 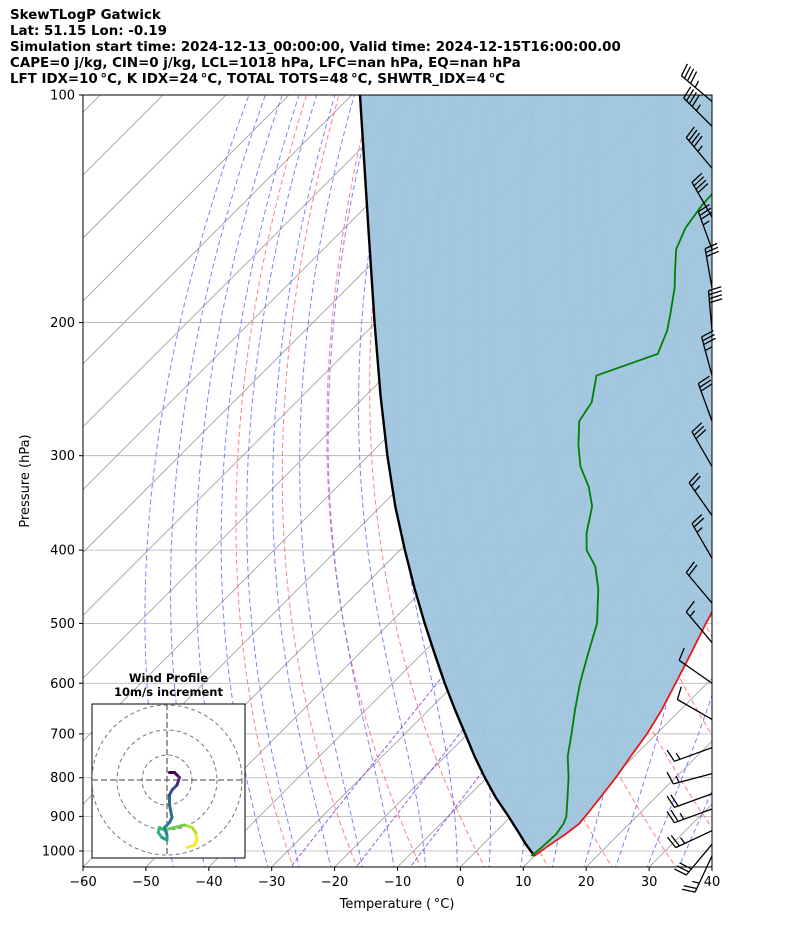 What do you see at coordinates (62, 817) in the screenshot?
I see `y-tick-label: 900` at bounding box center [62, 817].